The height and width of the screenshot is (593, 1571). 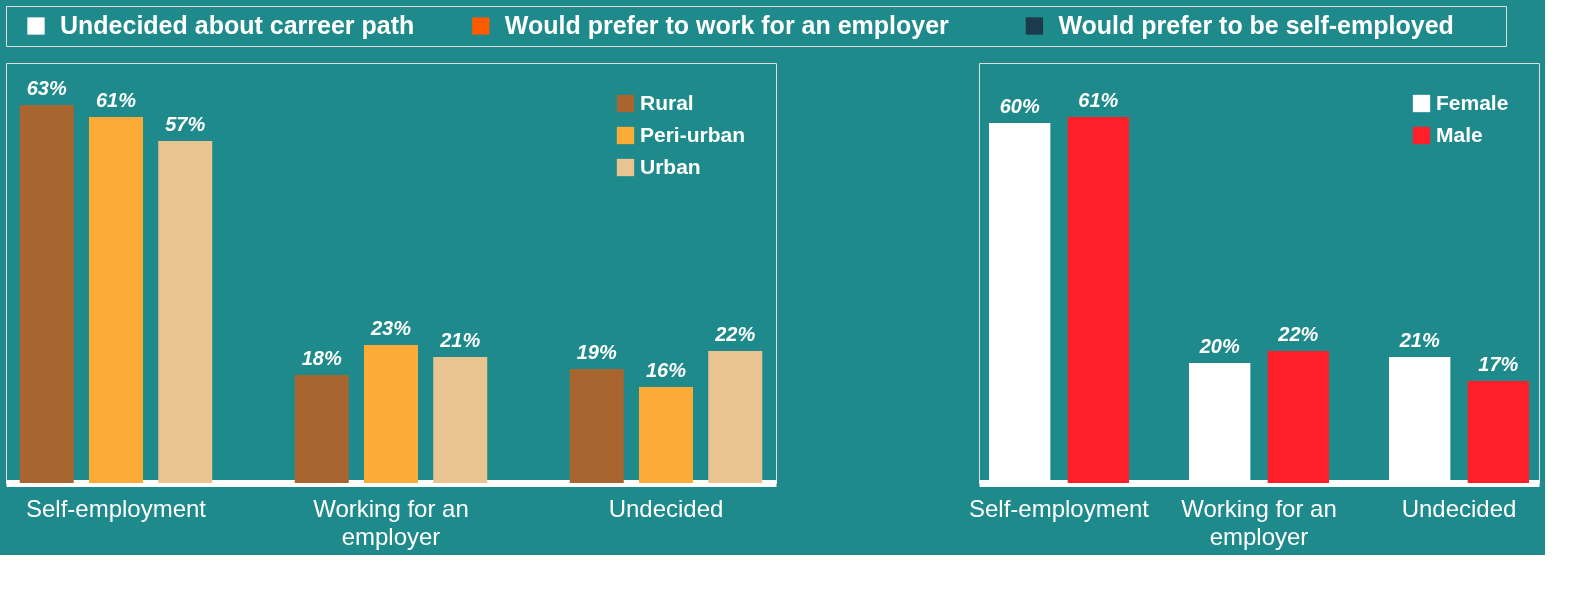 I want to click on data-label: 16%, so click(x=666, y=370).